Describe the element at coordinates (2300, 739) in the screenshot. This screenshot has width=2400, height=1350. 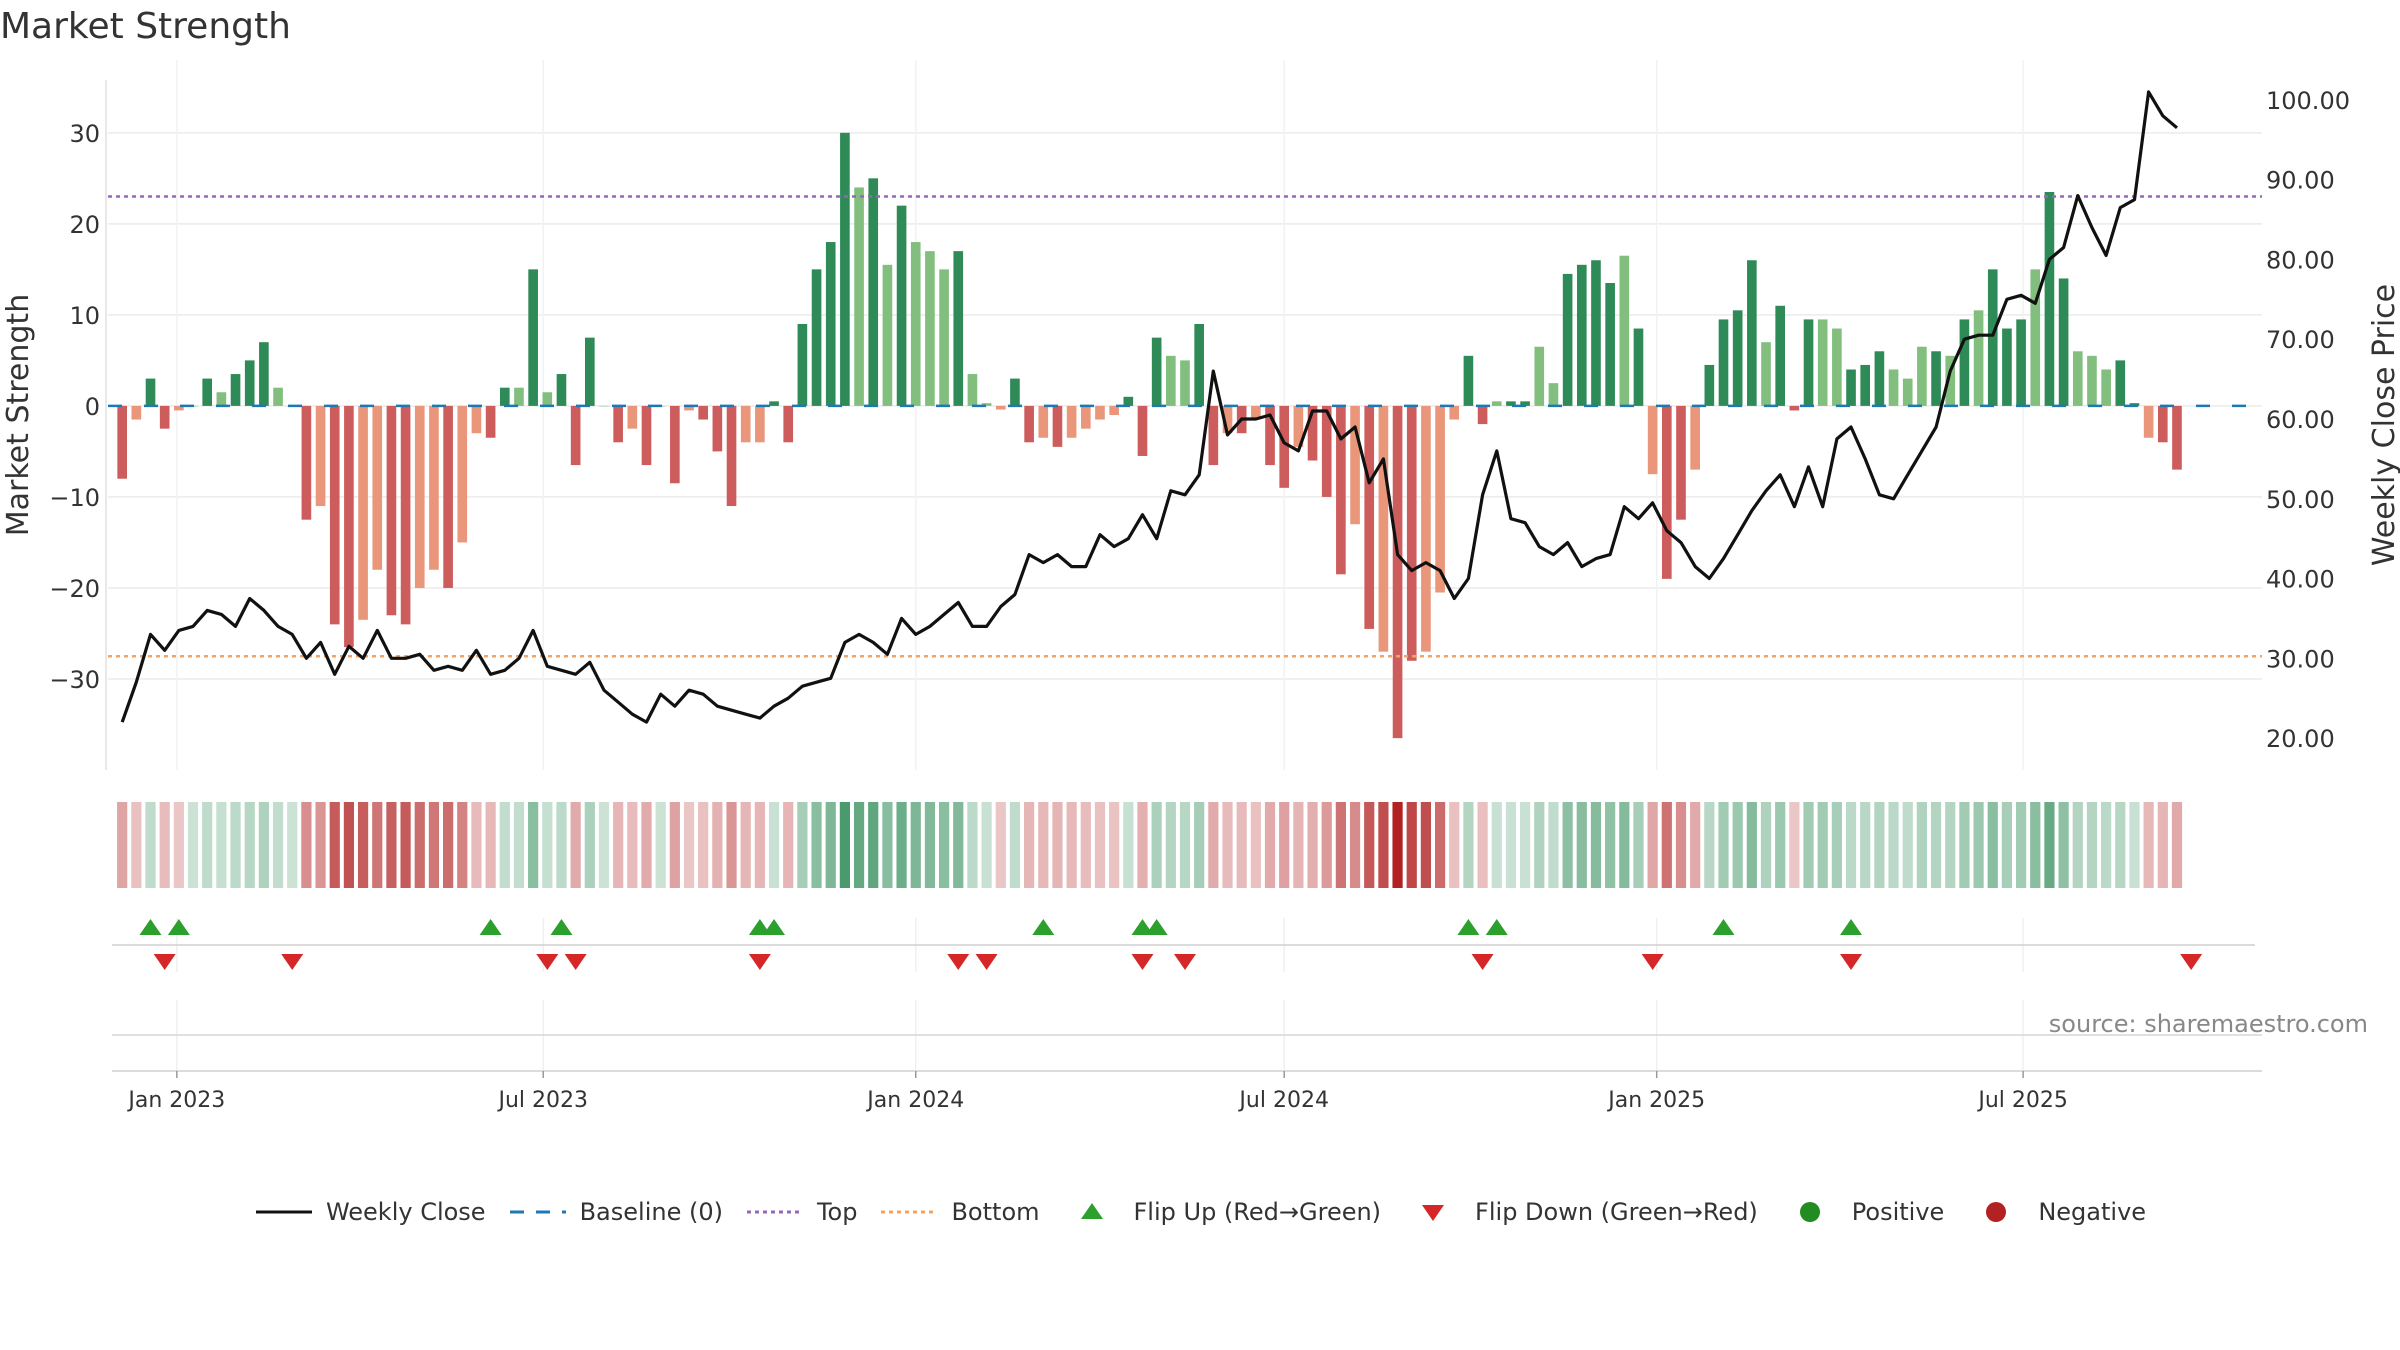
I see `y2-tick-label: 20.00` at that location.